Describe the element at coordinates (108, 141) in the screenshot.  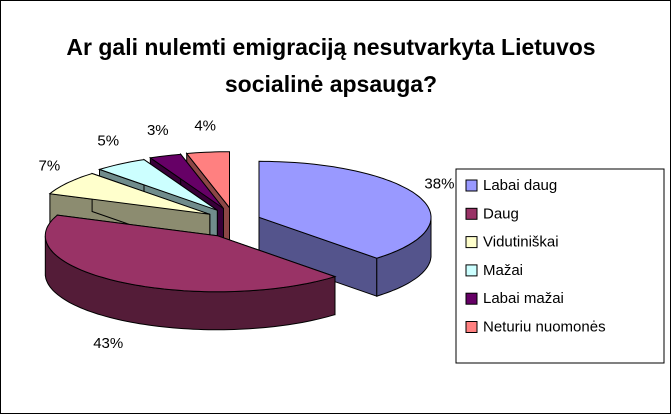
I see `data-label: 5%` at that location.